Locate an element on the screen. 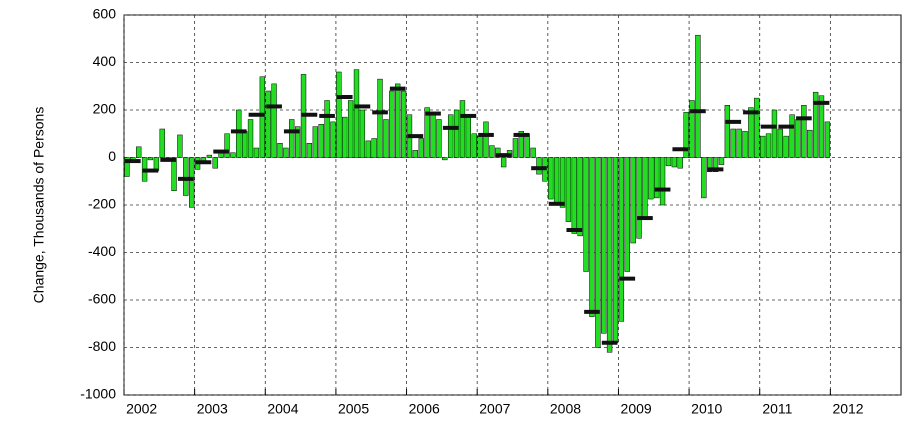 Image resolution: width=911 pixels, height=429 pixels. y-tick-label: 400 is located at coordinates (105, 61).